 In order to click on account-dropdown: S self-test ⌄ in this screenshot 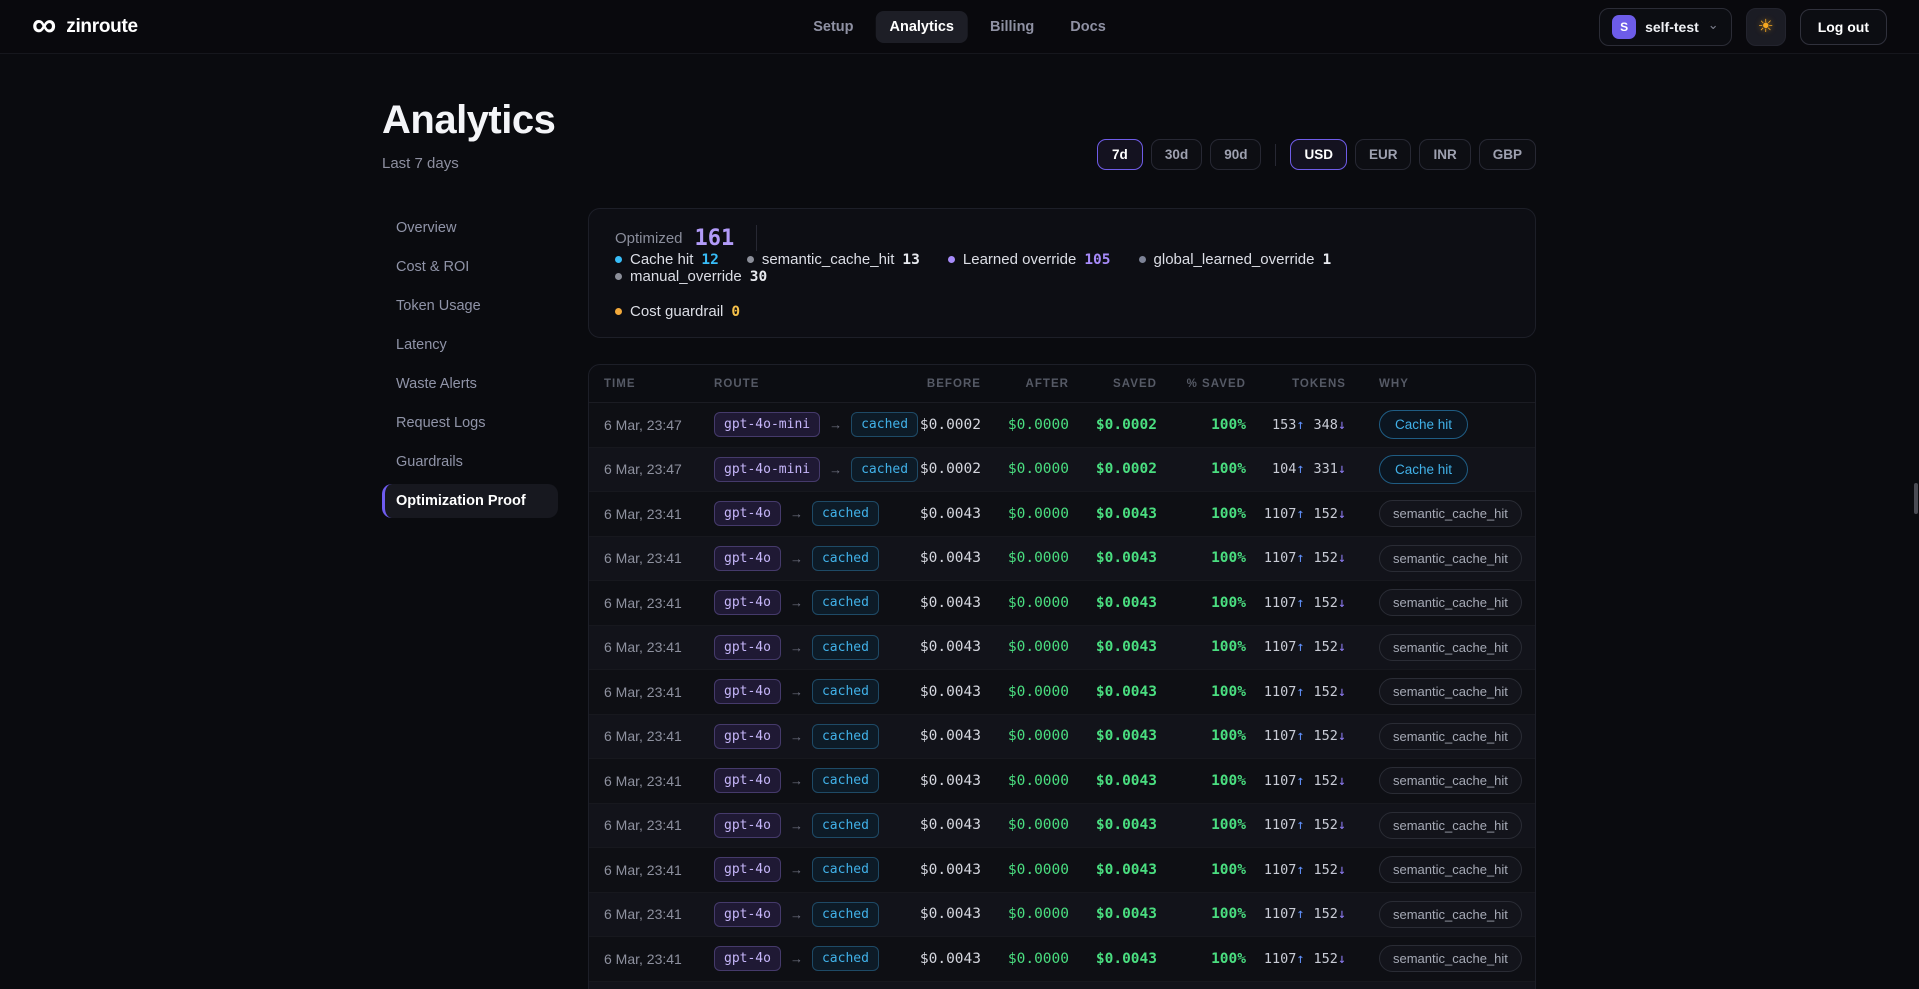, I will do `click(1665, 26)`.